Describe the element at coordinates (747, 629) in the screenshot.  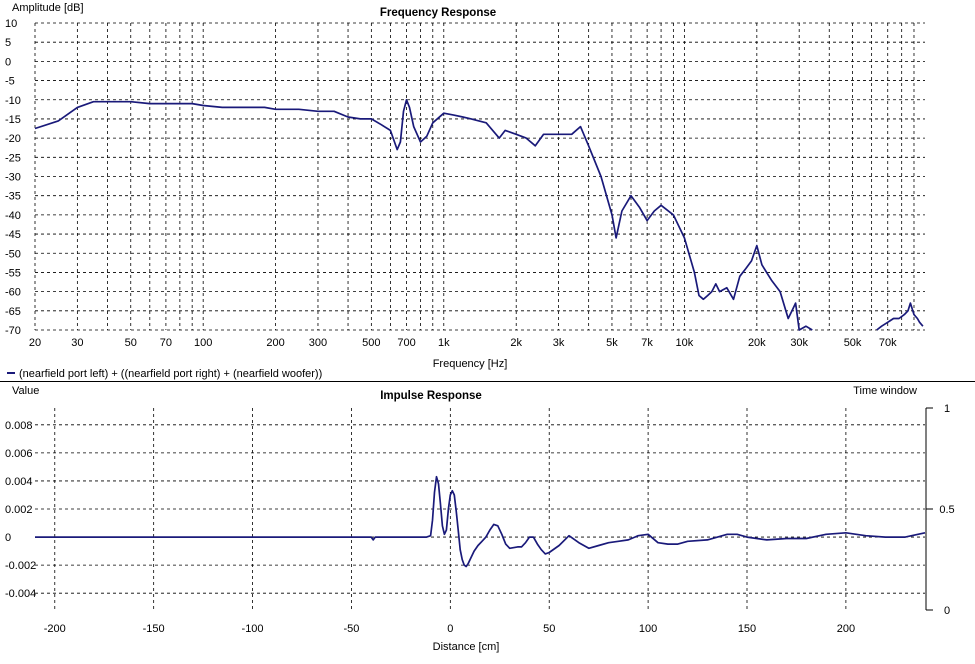
I see `impulse-x-tick-label: 150` at that location.